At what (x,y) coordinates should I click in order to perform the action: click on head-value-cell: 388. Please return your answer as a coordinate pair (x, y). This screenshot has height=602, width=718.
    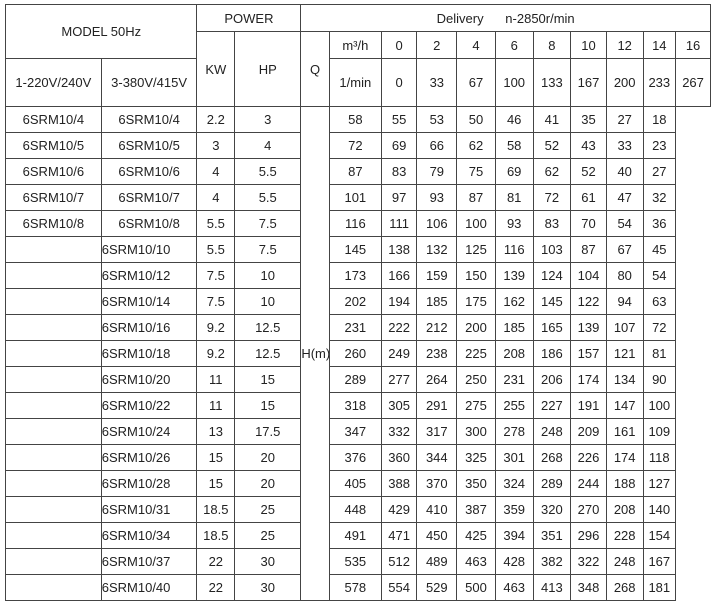
    Looking at the image, I should click on (399, 483).